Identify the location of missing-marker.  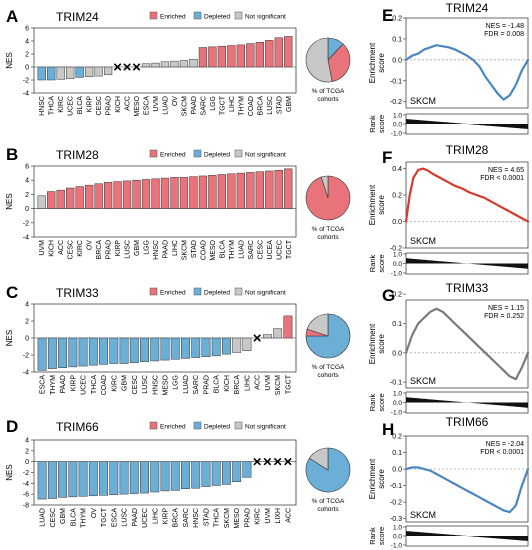
(257, 338).